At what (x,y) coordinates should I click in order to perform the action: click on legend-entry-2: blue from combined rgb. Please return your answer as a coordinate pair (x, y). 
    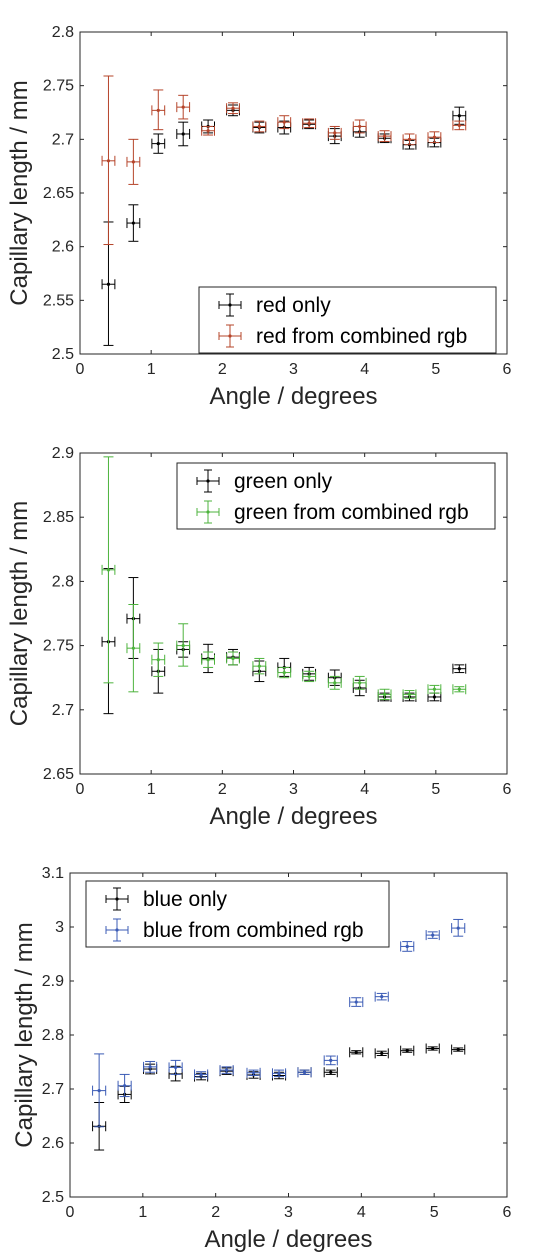
    Looking at the image, I should click on (234, 930).